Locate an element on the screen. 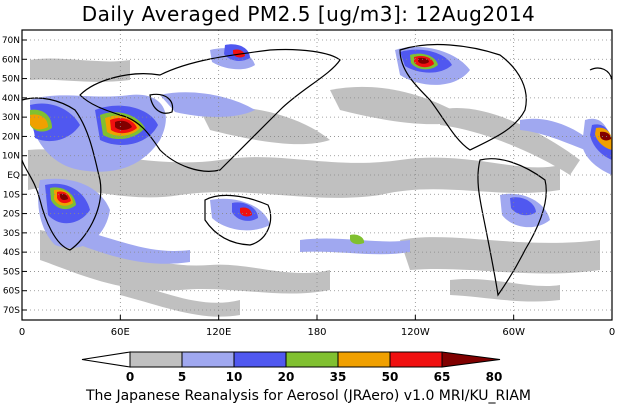  colorbar-tick-label: 35 is located at coordinates (338, 377).